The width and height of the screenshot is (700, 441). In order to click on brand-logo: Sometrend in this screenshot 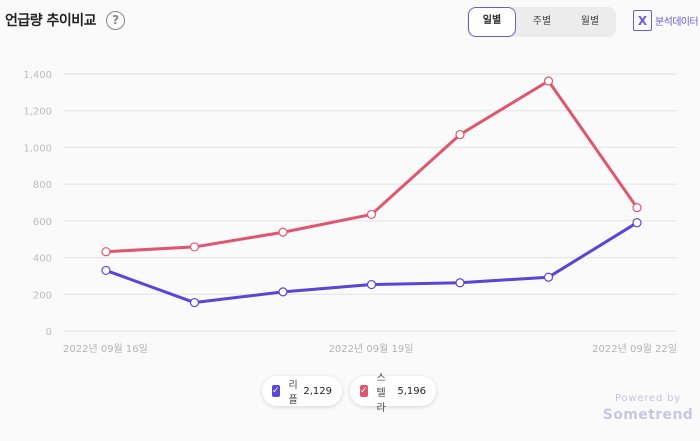, I will do `click(648, 415)`.